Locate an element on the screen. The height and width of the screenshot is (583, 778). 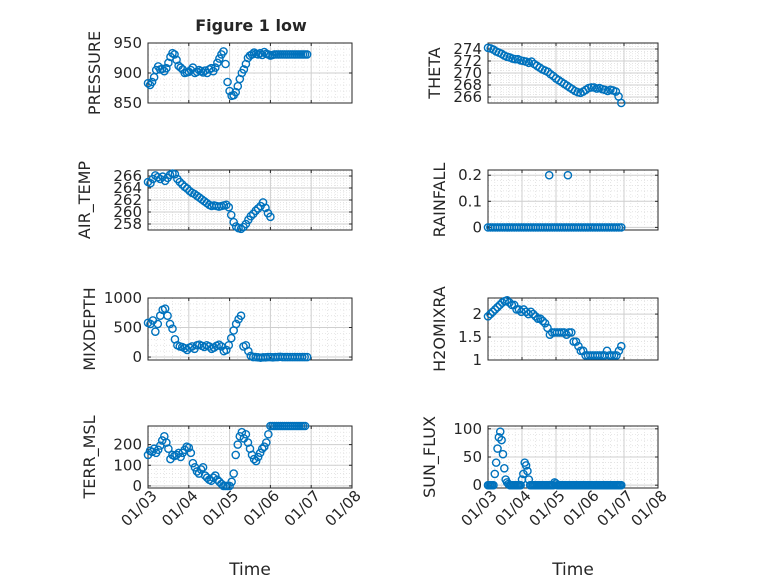
y-tick-label: 900 is located at coordinates (127, 73).